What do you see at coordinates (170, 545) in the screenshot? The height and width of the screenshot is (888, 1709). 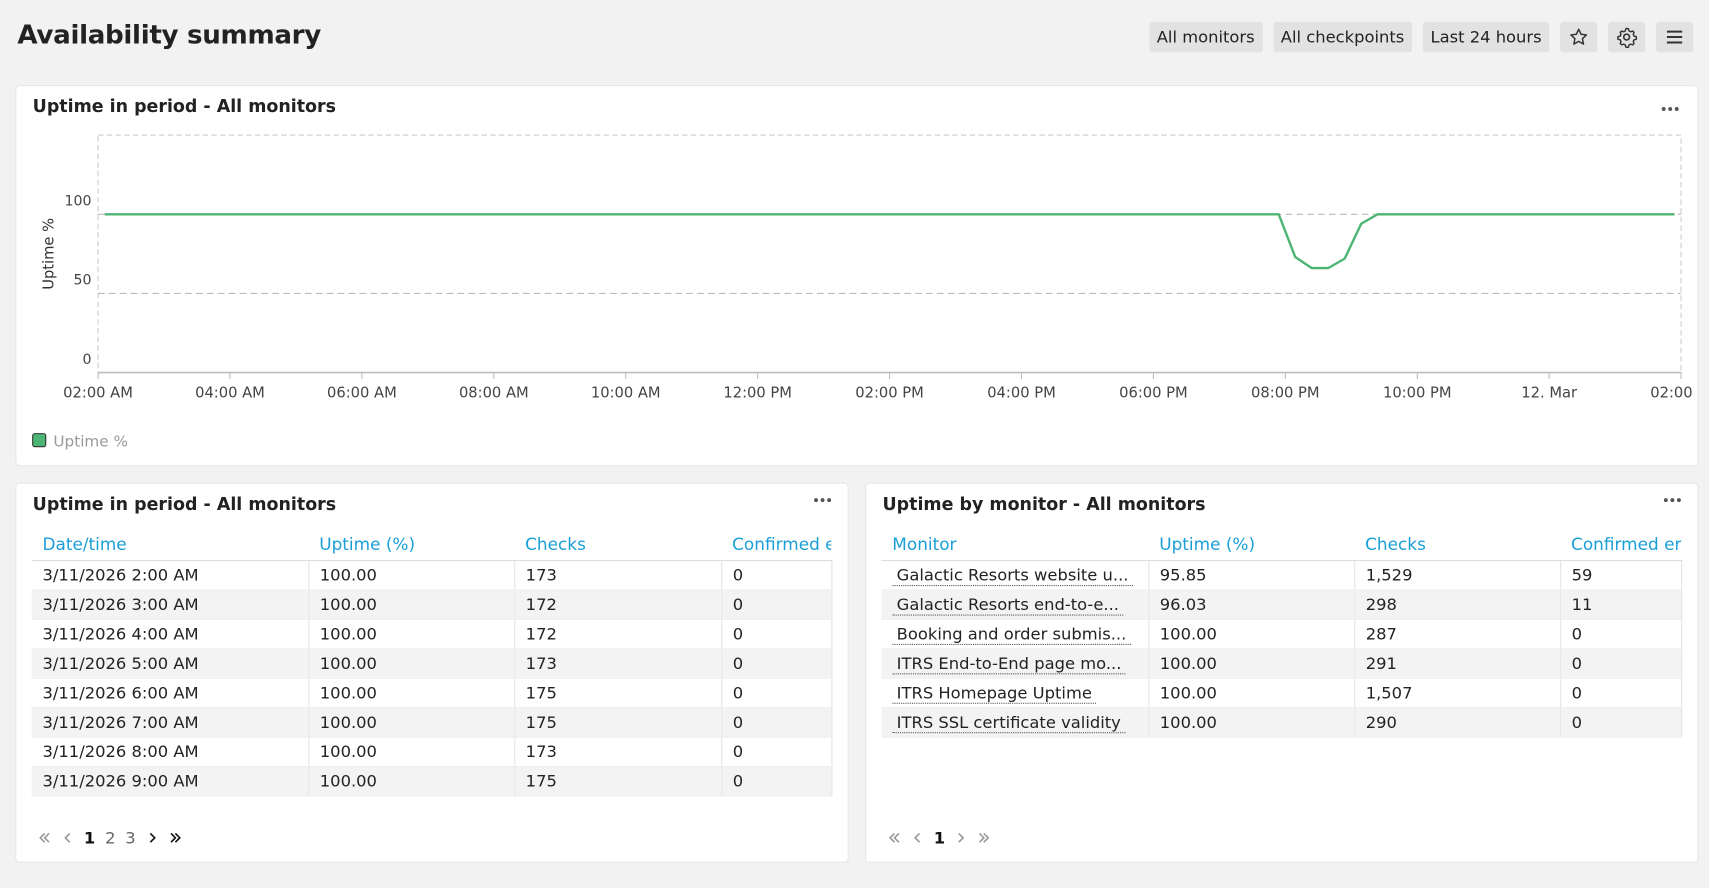 I see `column-header: Date/time` at bounding box center [170, 545].